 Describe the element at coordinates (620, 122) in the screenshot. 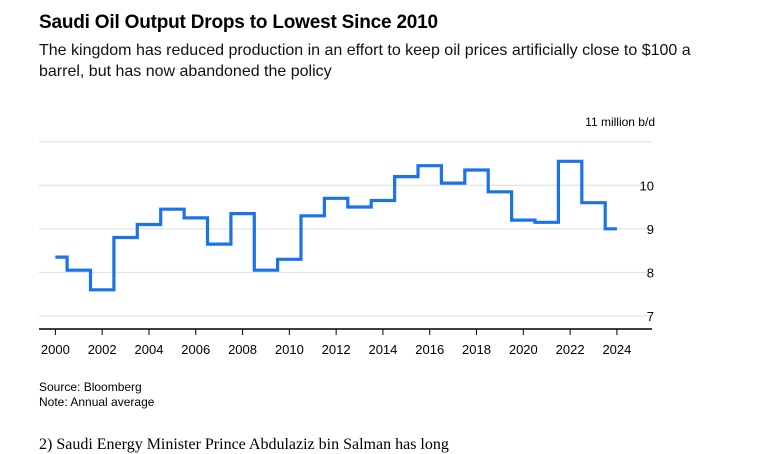

I see `y-axis-unit-label: 11 million b/d` at that location.